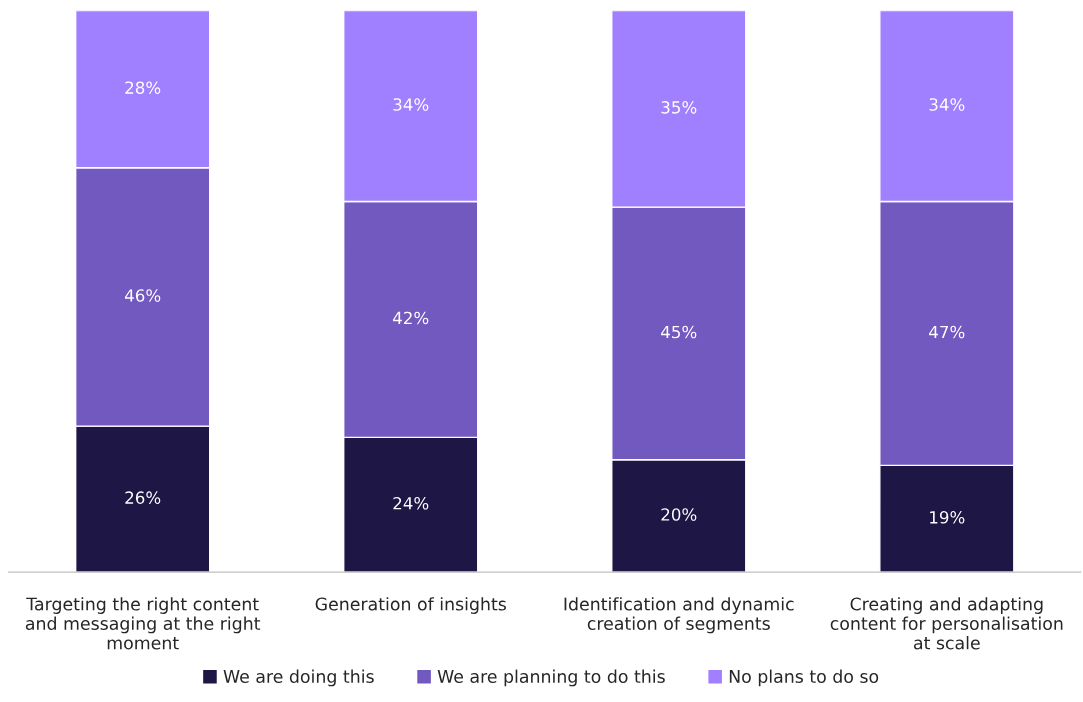 The width and height of the screenshot is (1083, 702). Describe the element at coordinates (804, 678) in the screenshot. I see `legend-label: No plans to do so` at that location.